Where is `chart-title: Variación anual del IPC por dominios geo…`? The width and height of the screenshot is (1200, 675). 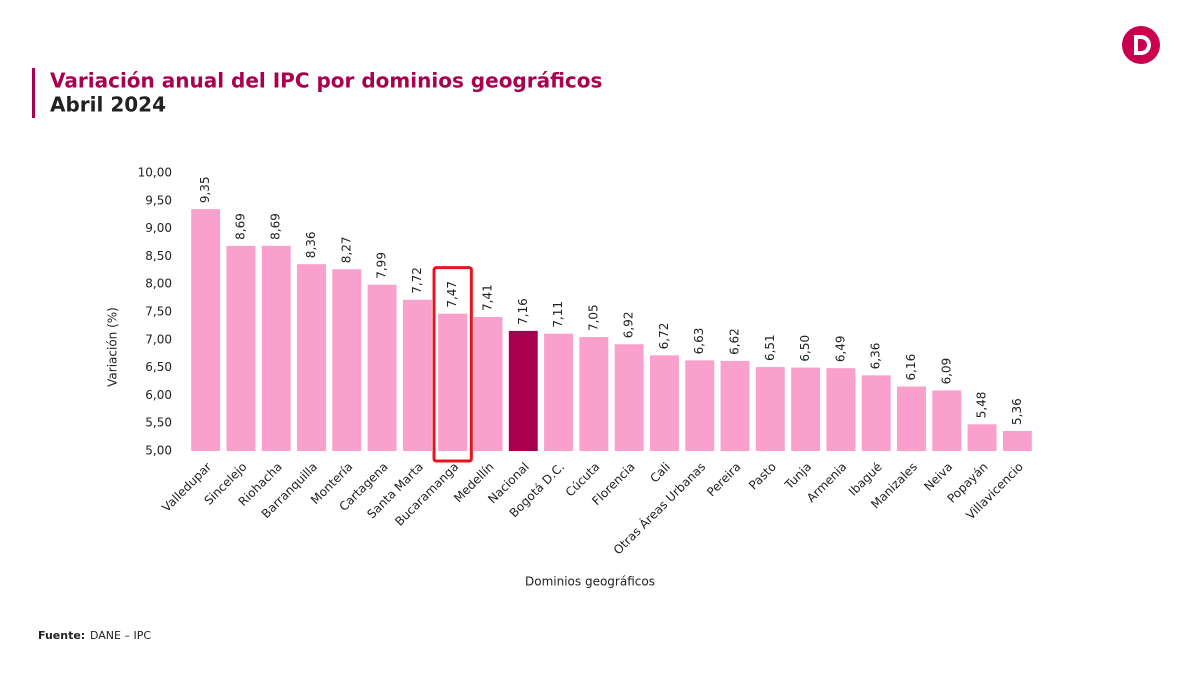 chart-title: Variación anual del IPC por dominios geo… is located at coordinates (326, 81).